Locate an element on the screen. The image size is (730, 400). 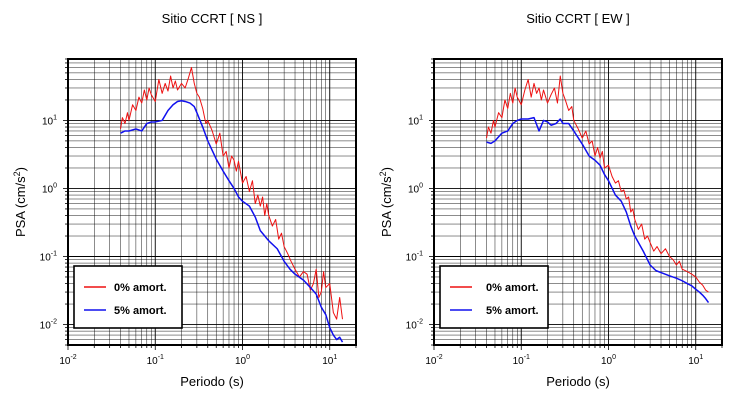
chart-title: Sitio CCRT [ EW ] is located at coordinates (578, 18).